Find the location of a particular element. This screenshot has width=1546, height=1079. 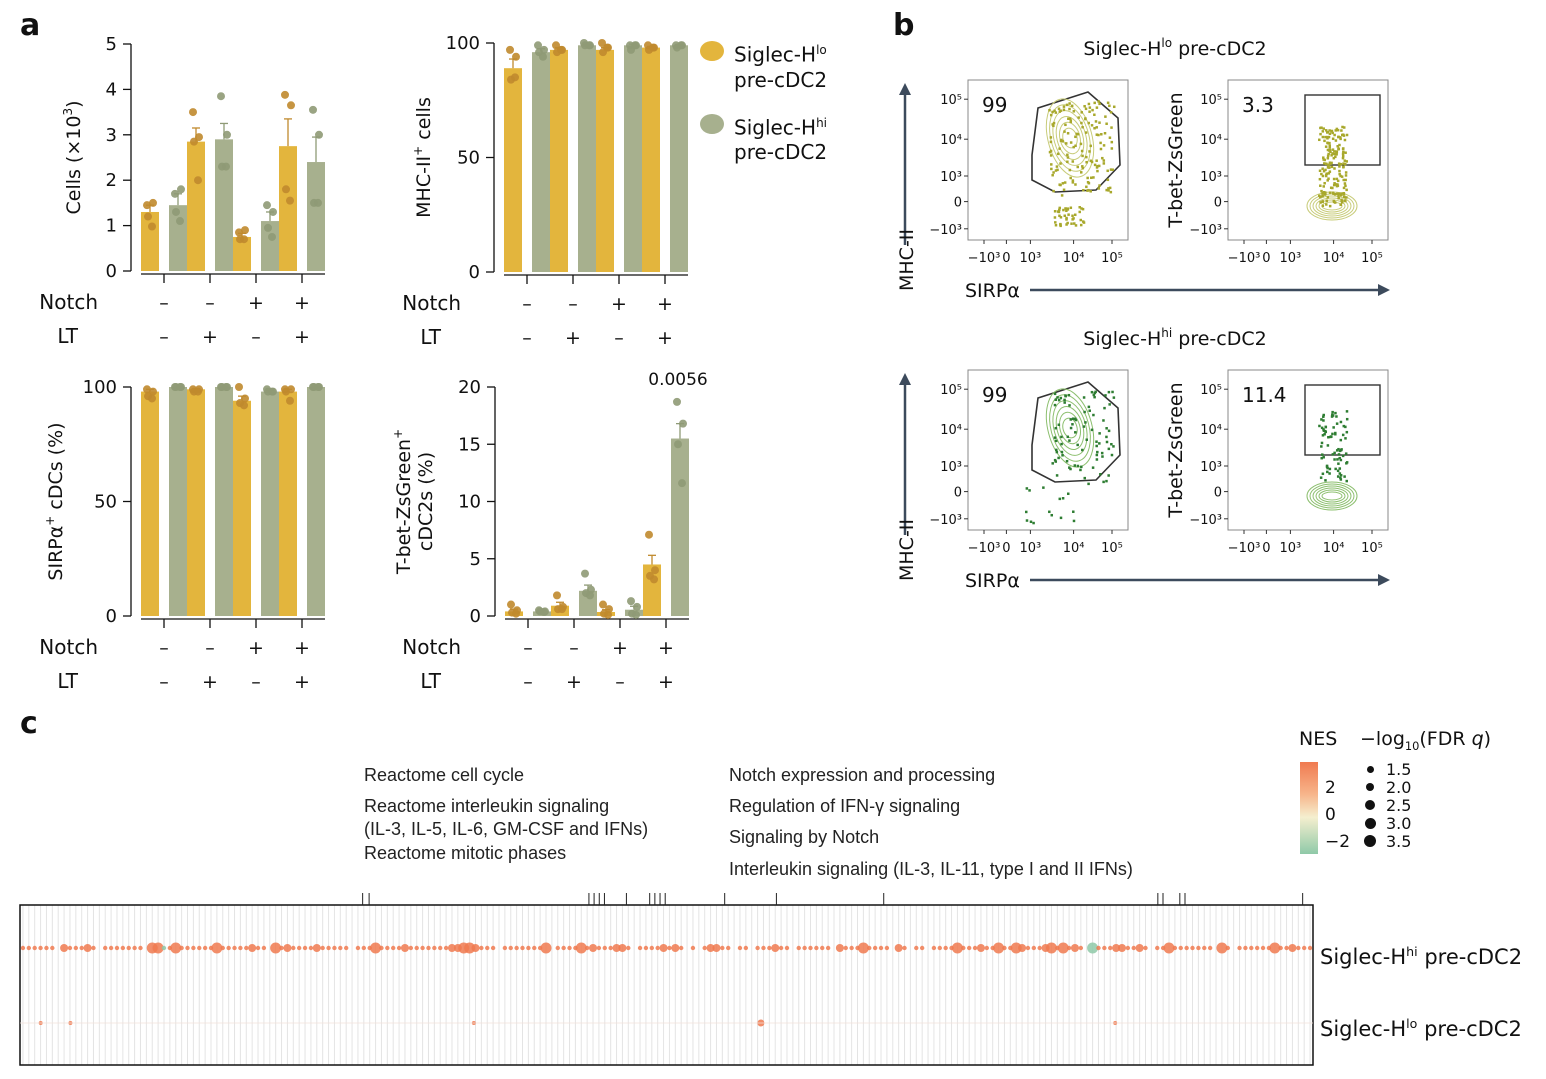

pathway-label: Reactome interleukin signaling is located at coordinates (487, 806).